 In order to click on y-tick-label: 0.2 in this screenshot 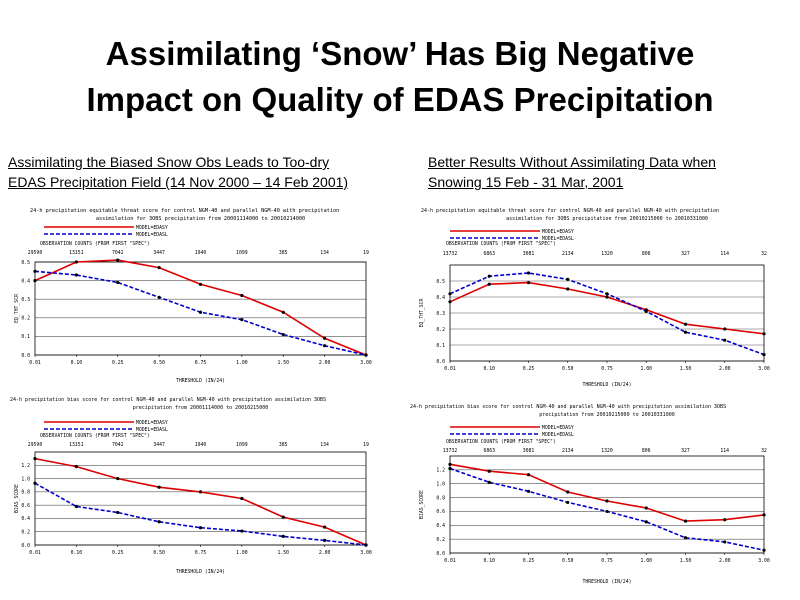, I will do `click(25, 319)`.